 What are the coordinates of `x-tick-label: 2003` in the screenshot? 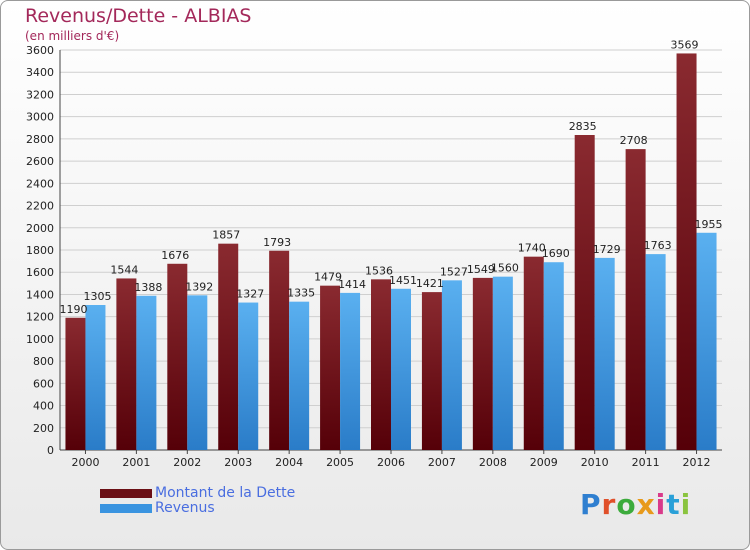 It's located at (238, 462).